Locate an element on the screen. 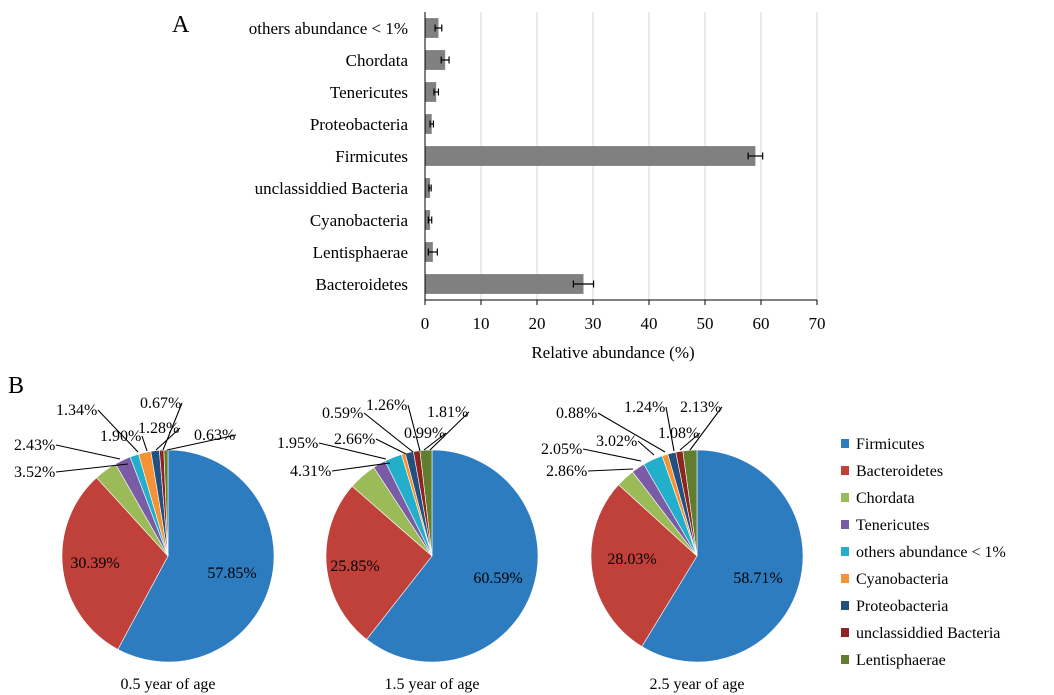 Image resolution: width=1054 pixels, height=695 pixels. pie-title: 1.5 year of age is located at coordinates (431, 684).